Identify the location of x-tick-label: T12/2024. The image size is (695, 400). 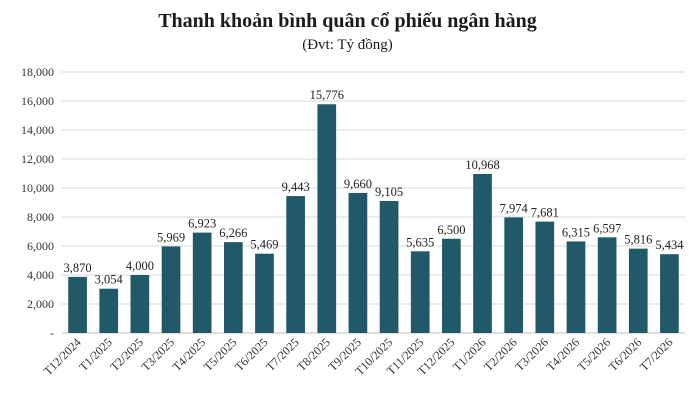
(62, 356).